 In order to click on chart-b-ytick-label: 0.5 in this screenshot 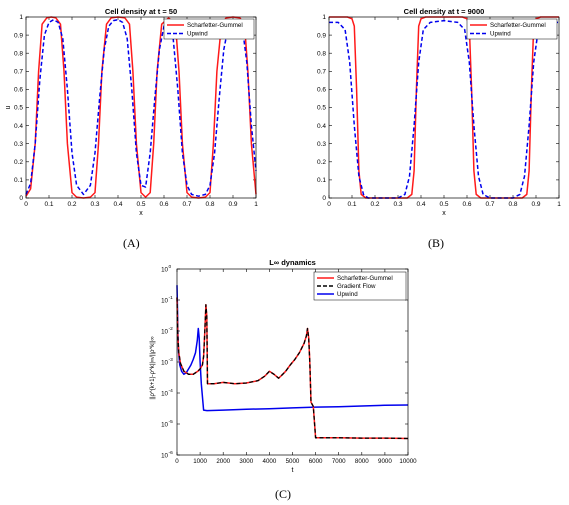, I will do `click(321, 108)`.